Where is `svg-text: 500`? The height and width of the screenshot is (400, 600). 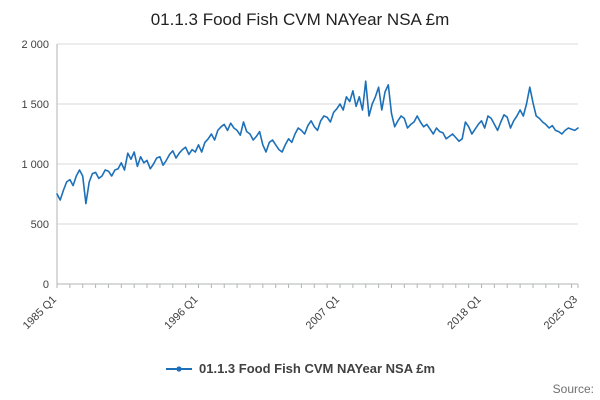 svg-text: 500 is located at coordinates (40, 225).